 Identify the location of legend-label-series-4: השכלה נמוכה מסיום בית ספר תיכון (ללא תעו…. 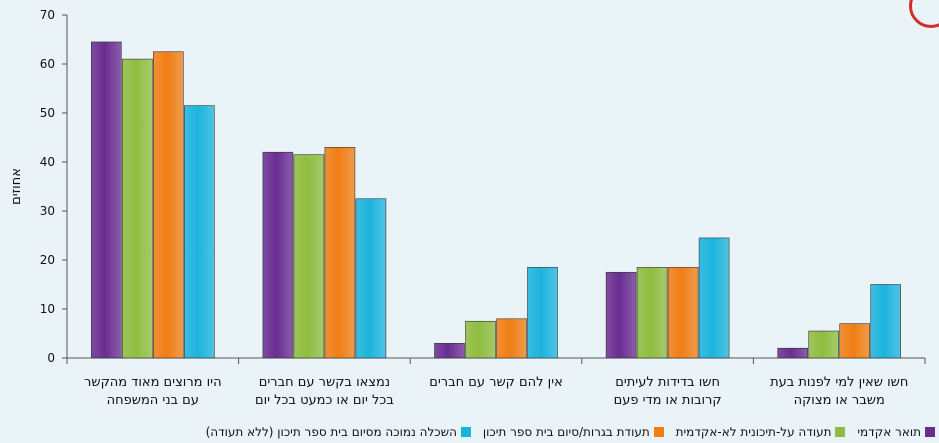
(331, 432).